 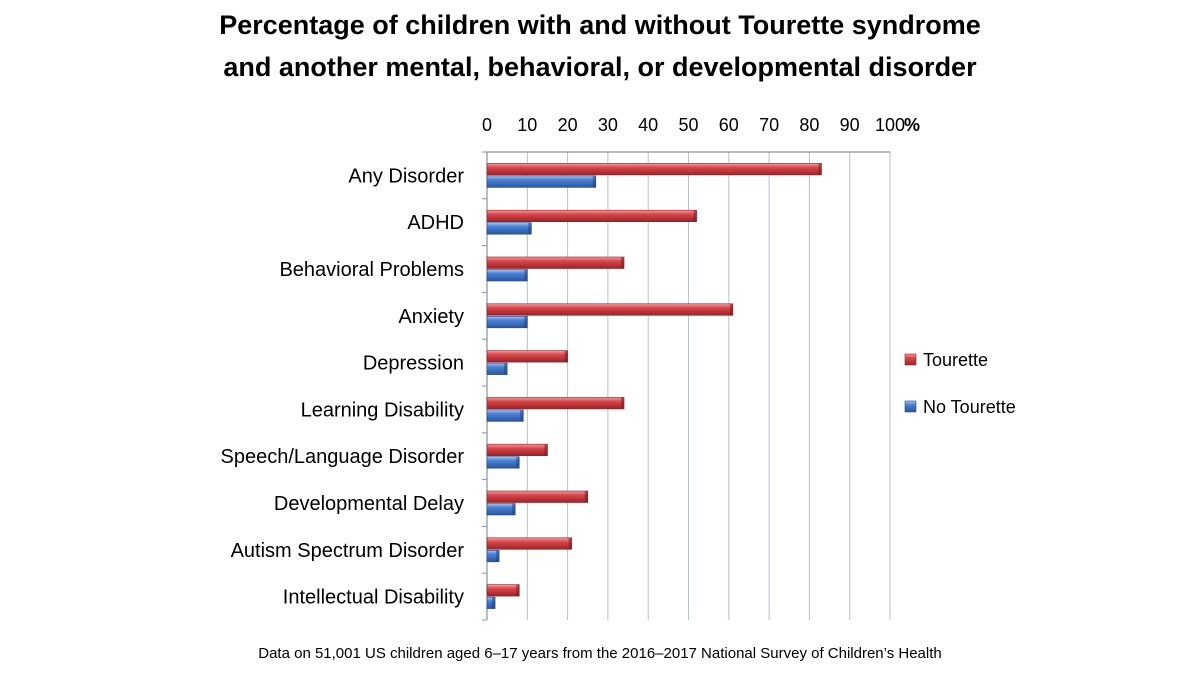 What do you see at coordinates (955, 360) in the screenshot?
I see `legend-label-tourette: Tourette` at bounding box center [955, 360].